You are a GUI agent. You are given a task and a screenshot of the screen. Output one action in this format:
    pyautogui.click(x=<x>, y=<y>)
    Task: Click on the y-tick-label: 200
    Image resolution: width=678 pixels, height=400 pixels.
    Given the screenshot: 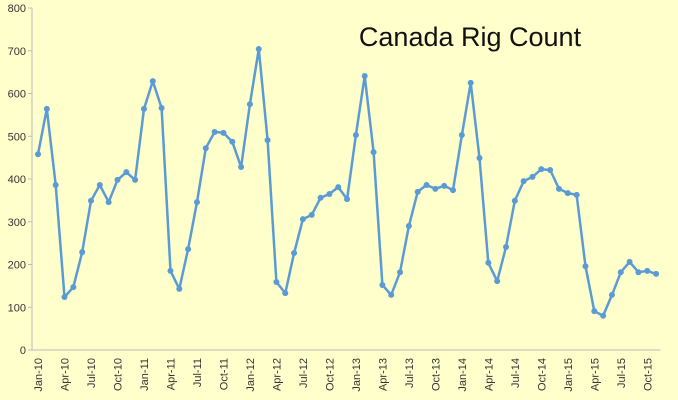 What is the action you would take?
    pyautogui.click(x=17, y=266)
    